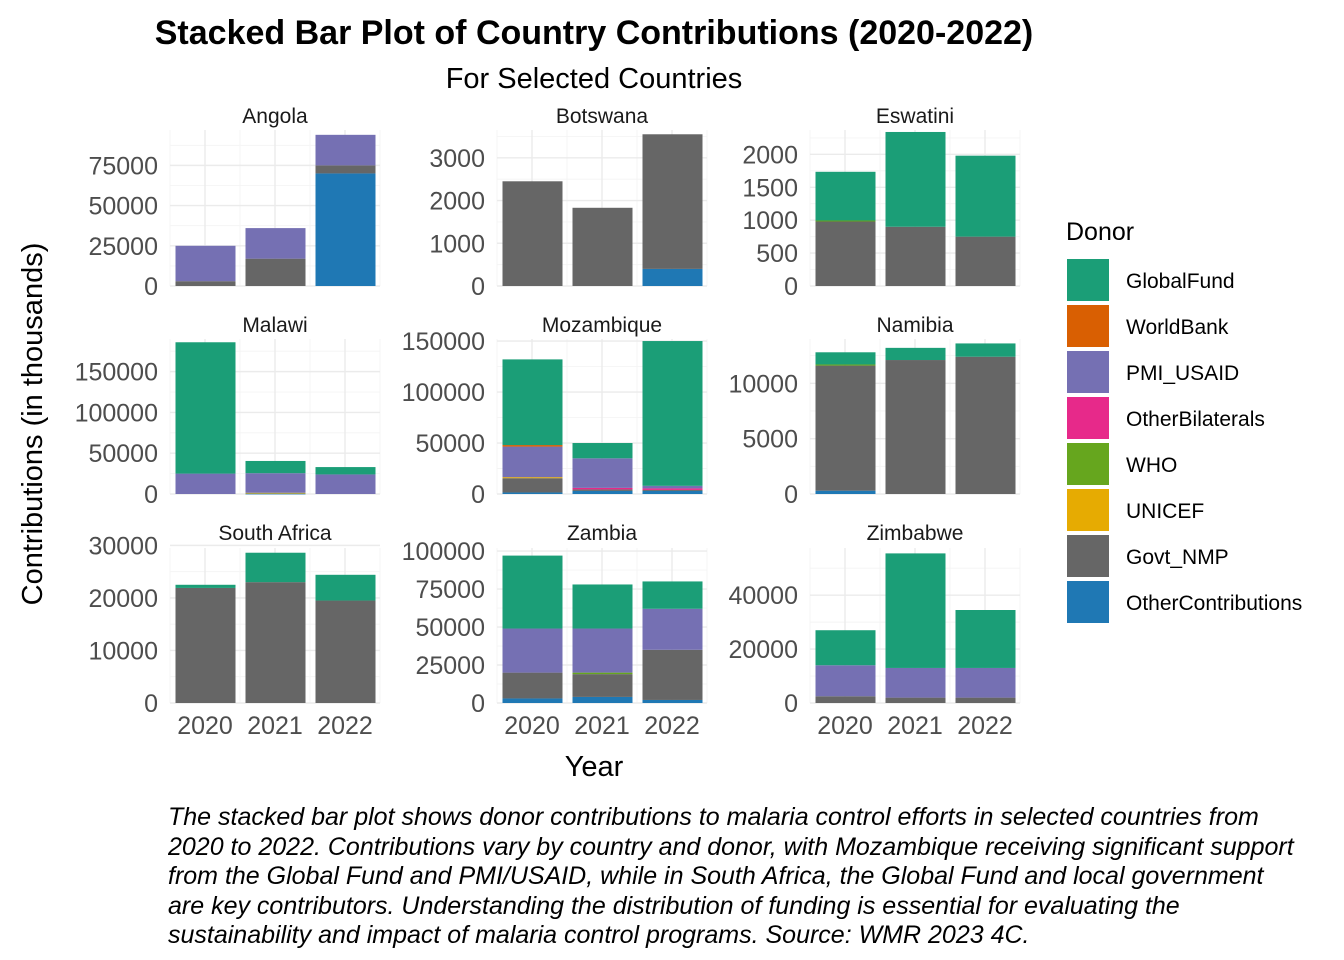 This screenshot has height=960, width=1344. What do you see at coordinates (1195, 419) in the screenshot?
I see `legend-label-otherbilaterals: OtherBilaterals` at bounding box center [1195, 419].